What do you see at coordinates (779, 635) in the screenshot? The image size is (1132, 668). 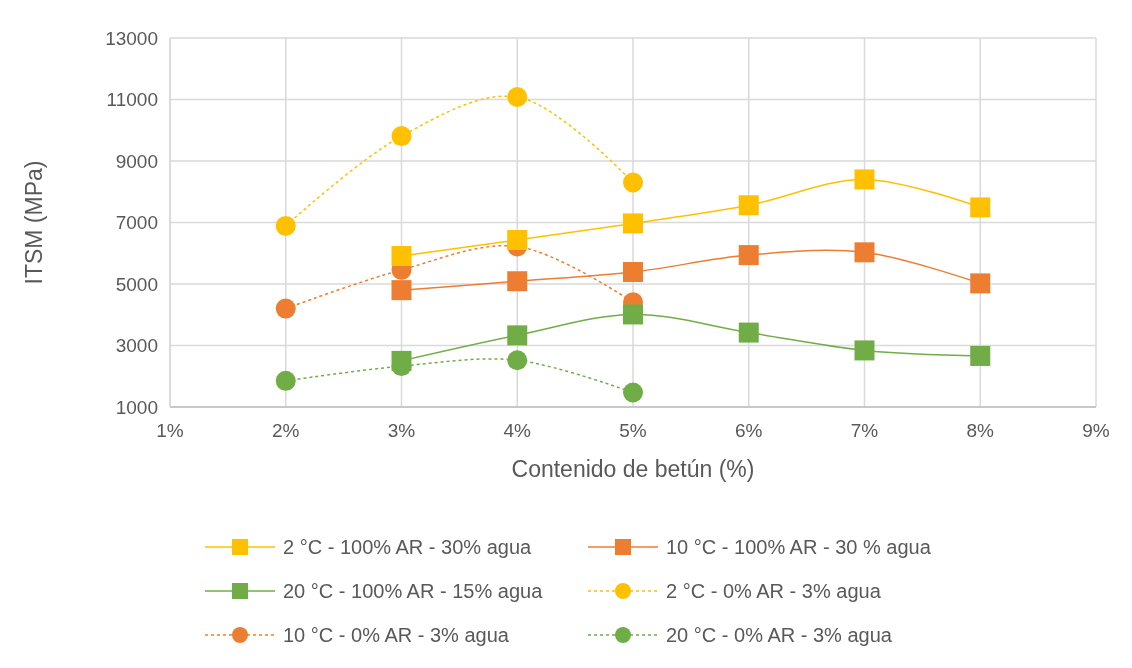 I see `legend-label: 20 °C - 0% AR - 3% agua` at bounding box center [779, 635].